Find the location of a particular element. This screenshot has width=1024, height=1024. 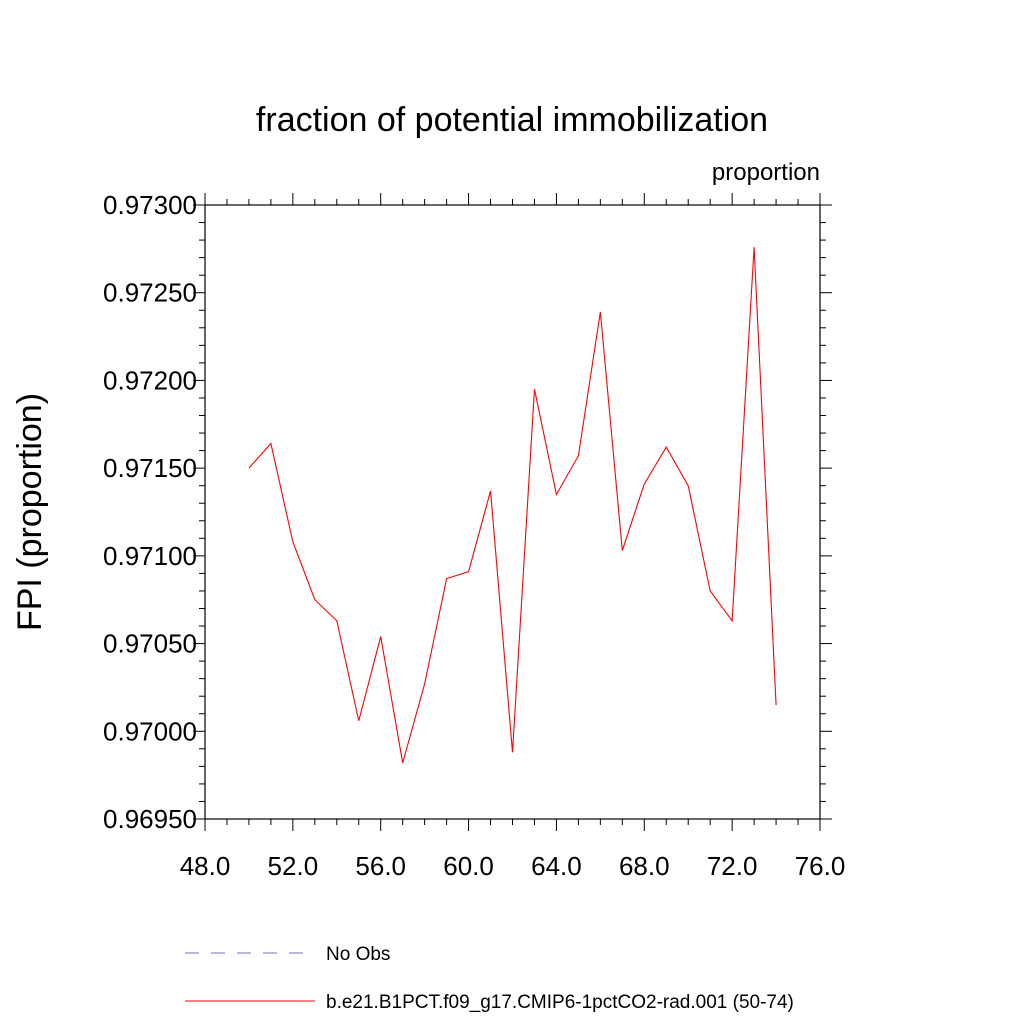

x-tick-label: 76.0 is located at coordinates (820, 866).